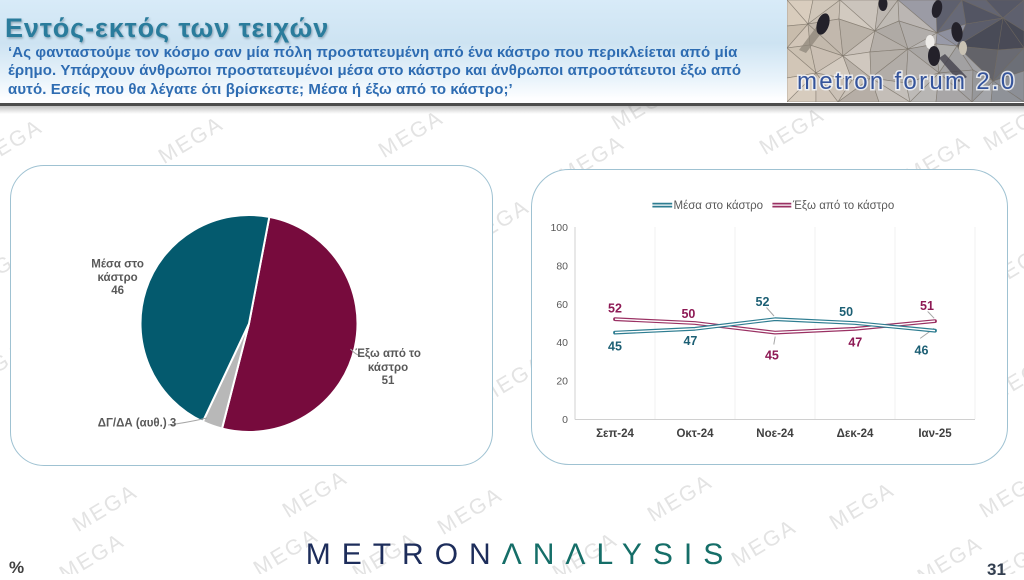 This screenshot has height=580, width=1024. Describe the element at coordinates (935, 434) in the screenshot. I see `svg-text: Ιαν-25` at that location.